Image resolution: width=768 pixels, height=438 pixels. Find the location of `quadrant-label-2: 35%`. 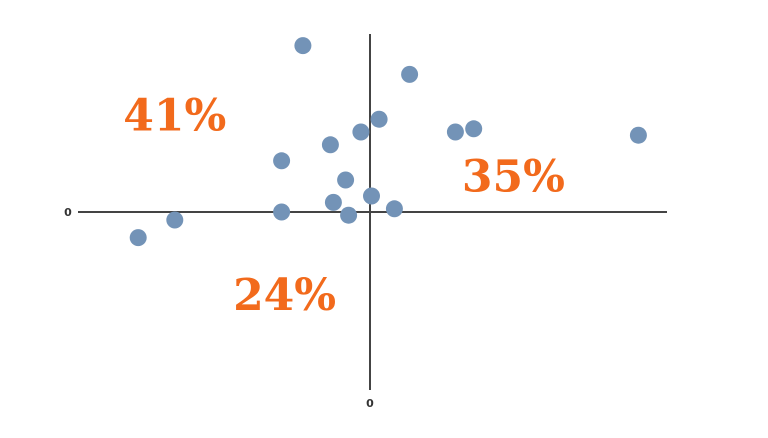

quadrant-label-2: 35% is located at coordinates (513, 177).